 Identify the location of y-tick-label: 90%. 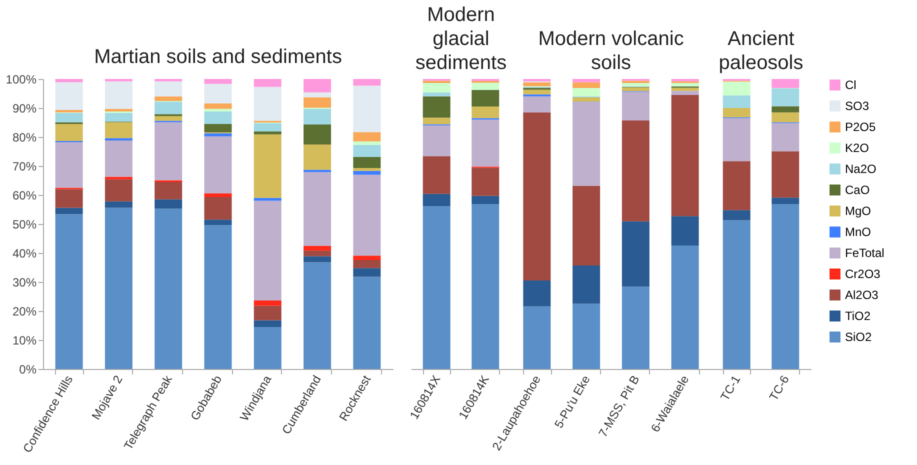
(24, 109).